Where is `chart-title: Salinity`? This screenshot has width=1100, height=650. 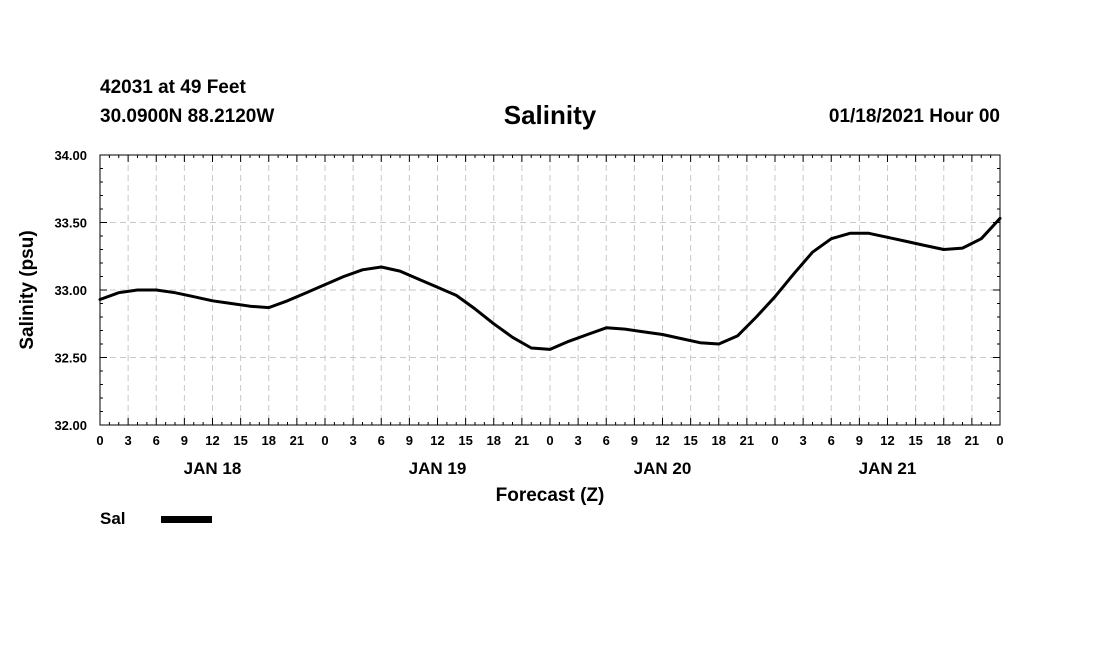 chart-title: Salinity is located at coordinates (550, 115).